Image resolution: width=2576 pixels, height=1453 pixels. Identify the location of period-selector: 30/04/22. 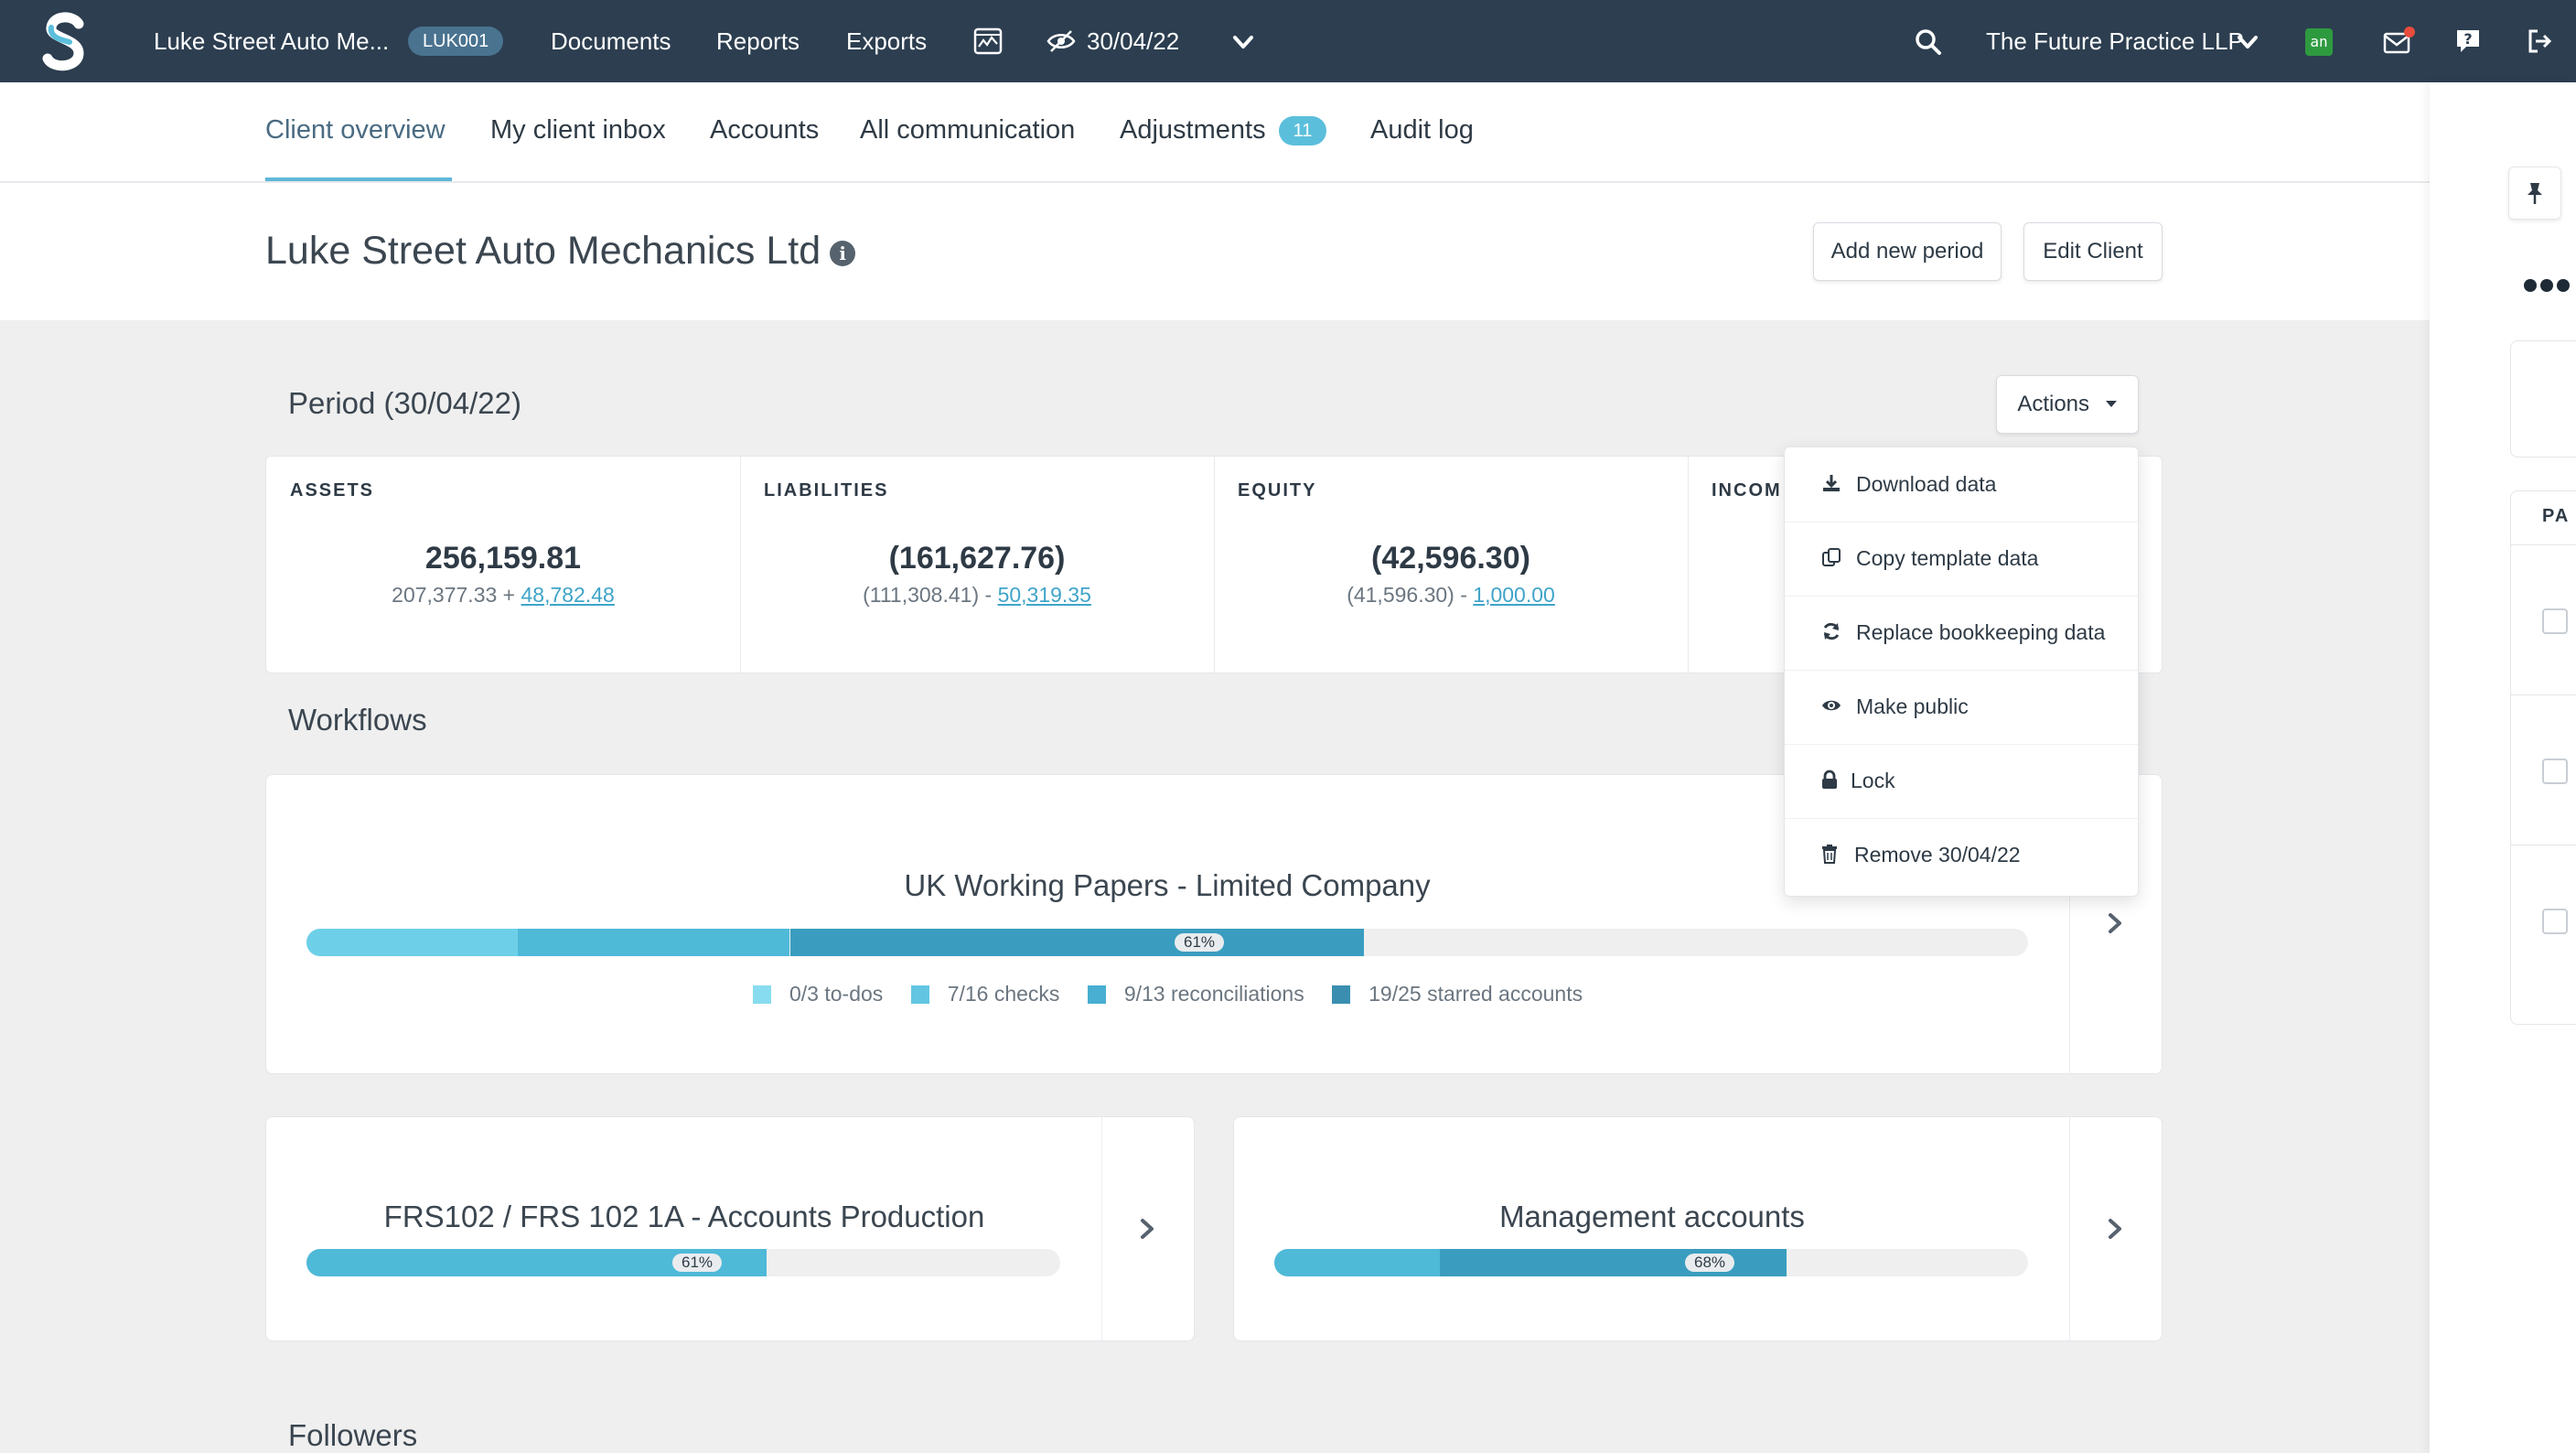
(1133, 41).